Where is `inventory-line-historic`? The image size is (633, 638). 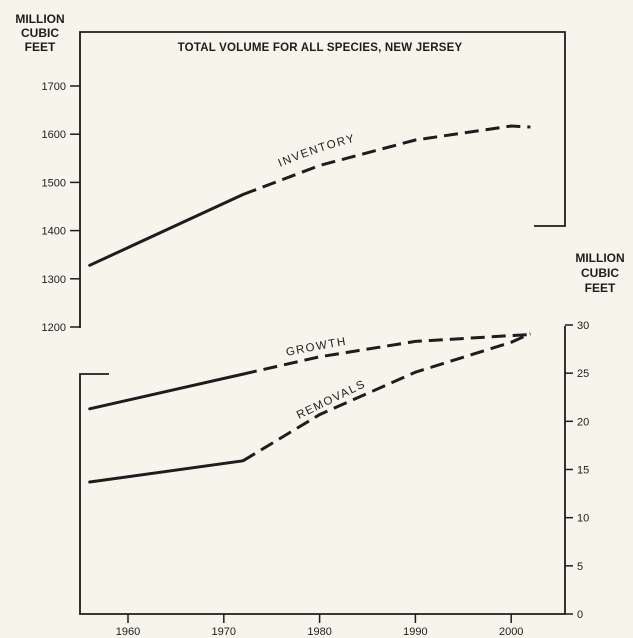 inventory-line-historic is located at coordinates (166, 230).